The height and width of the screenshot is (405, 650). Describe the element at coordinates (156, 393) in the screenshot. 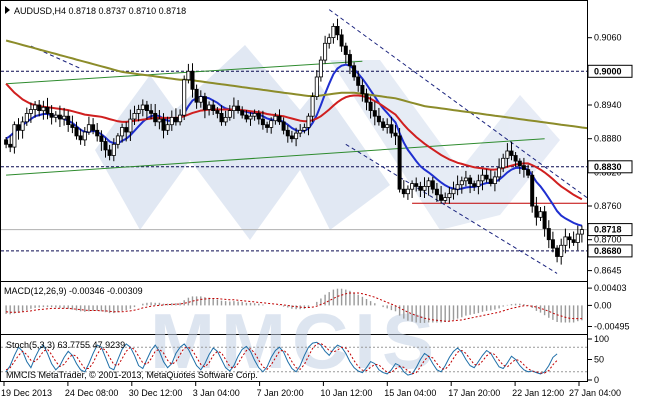

I see `time-tick-label: 30 Dec 12:00` at that location.